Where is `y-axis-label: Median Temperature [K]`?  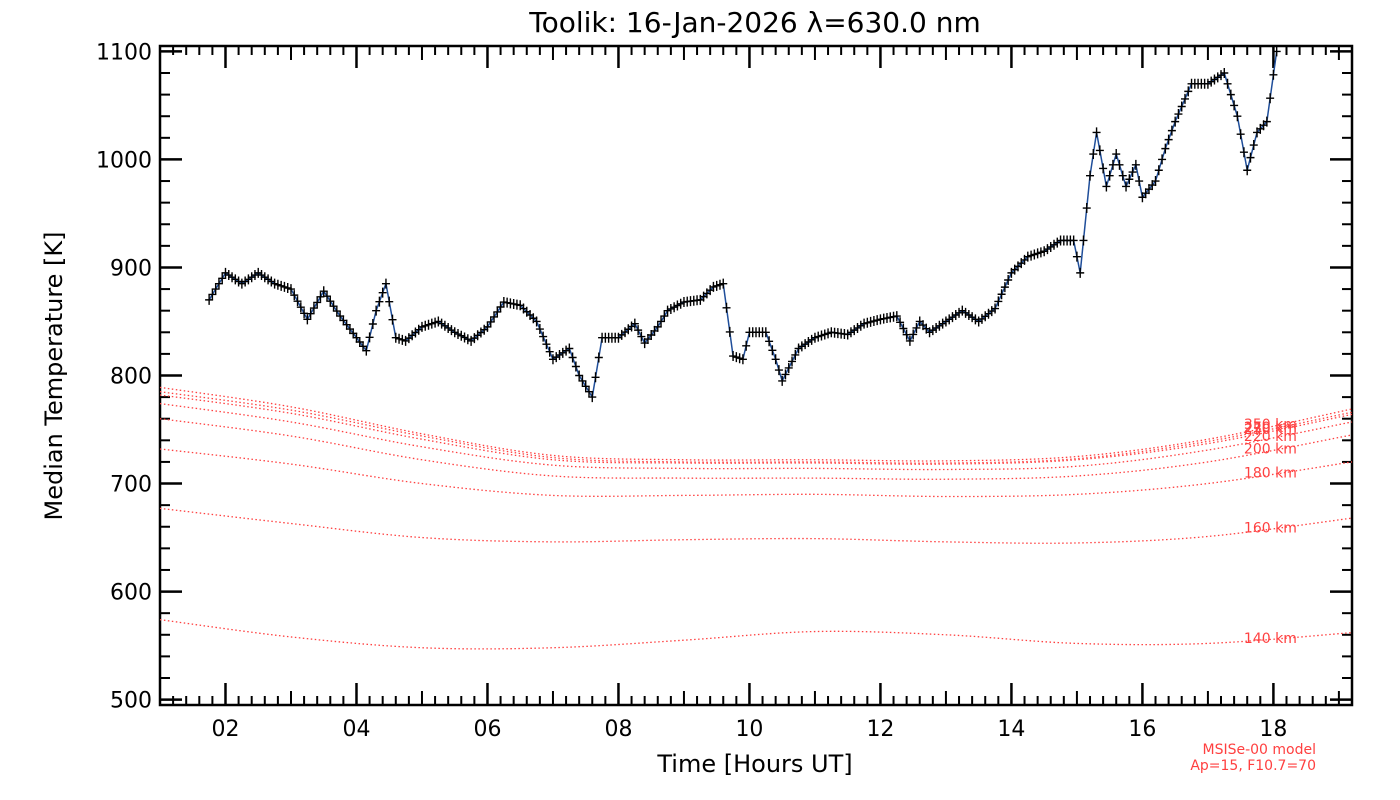
y-axis-label: Median Temperature [K] is located at coordinates (54, 375).